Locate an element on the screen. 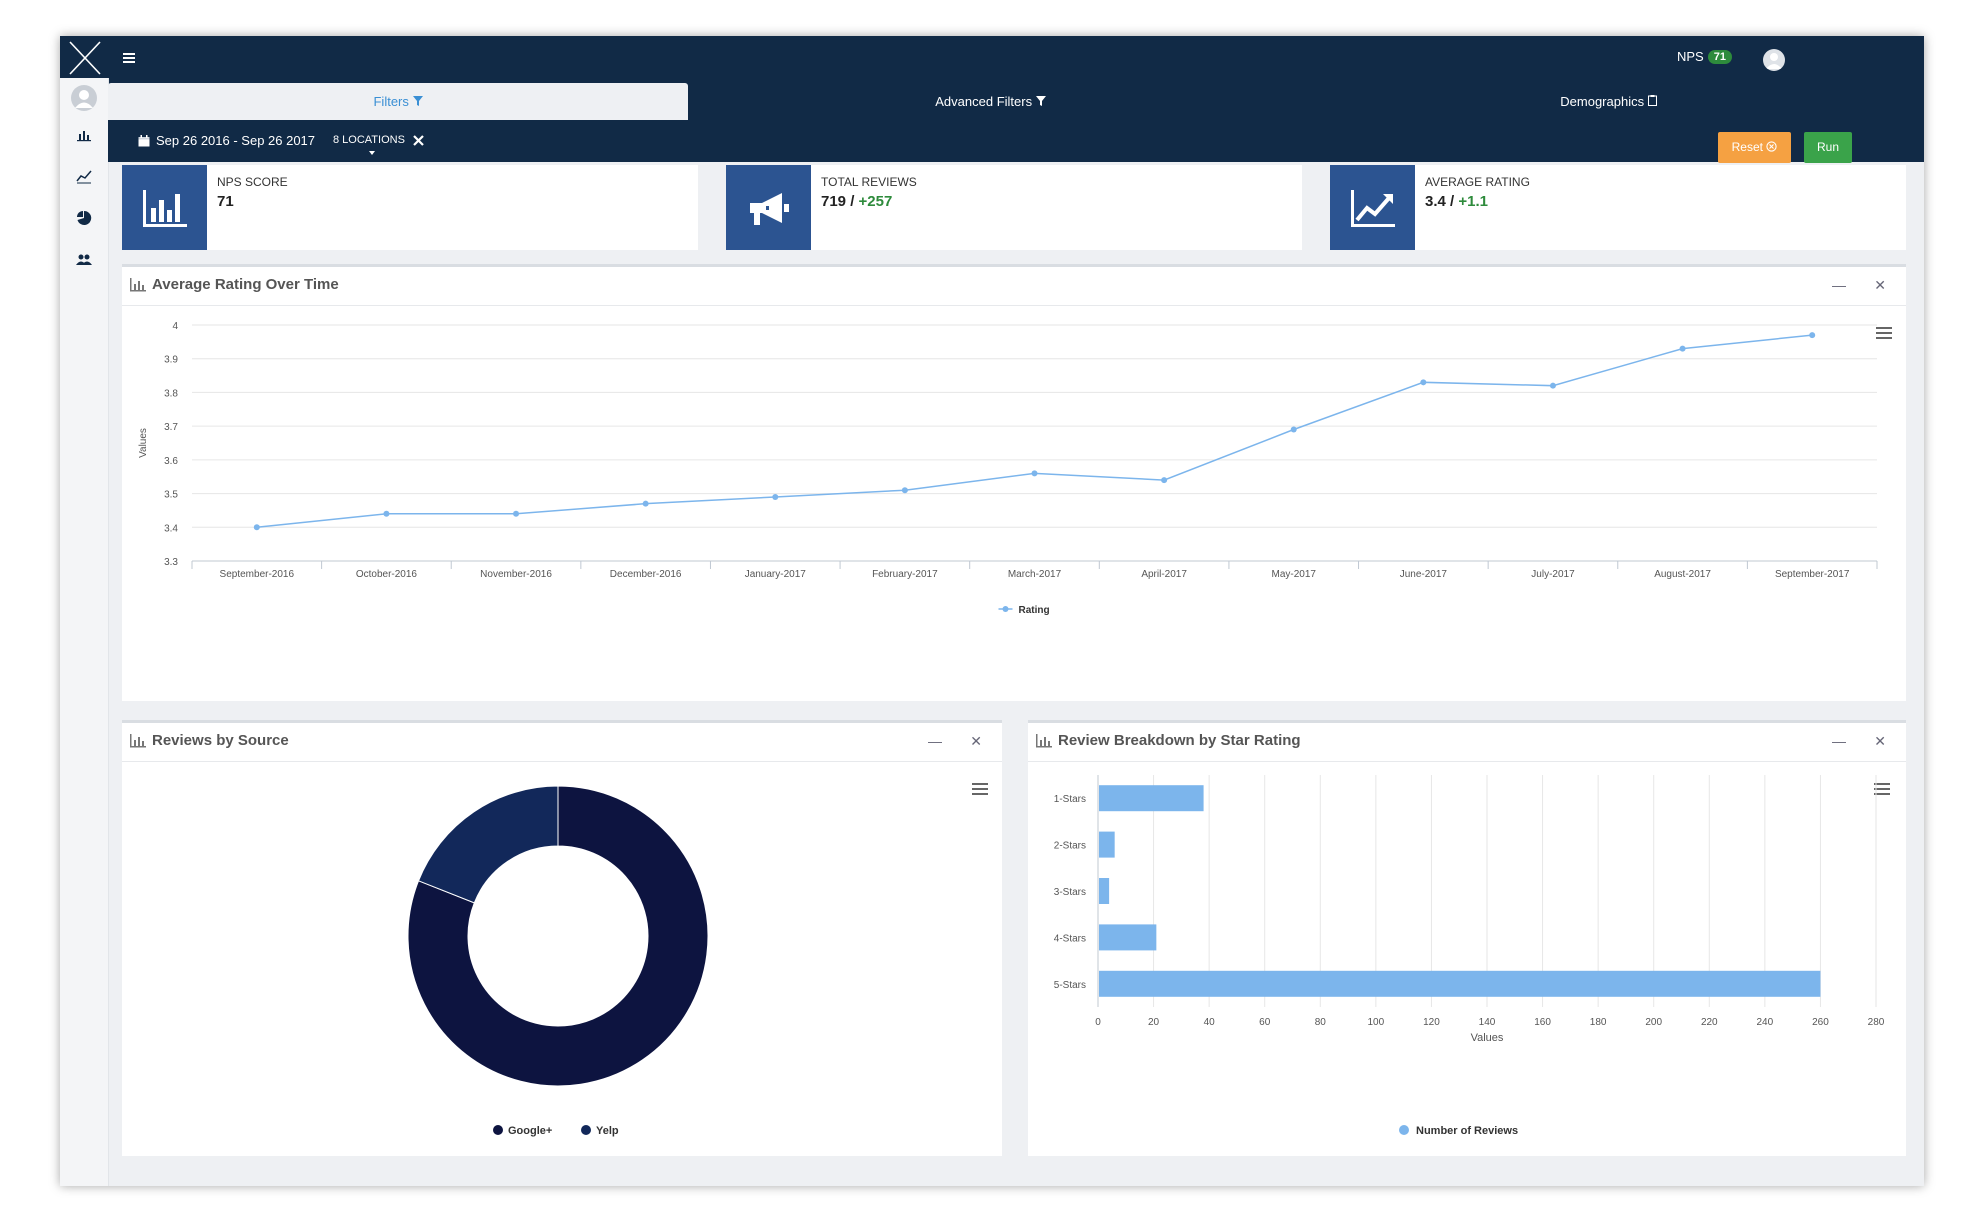  brand-logo is located at coordinates (85, 57).